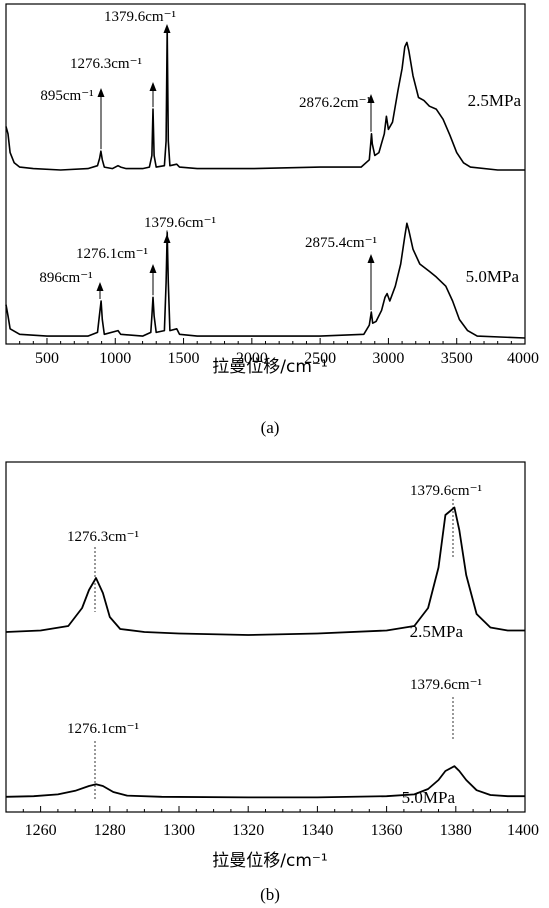  What do you see at coordinates (388, 358) in the screenshot?
I see `x-tick-label-3000: 3000` at bounding box center [388, 358].